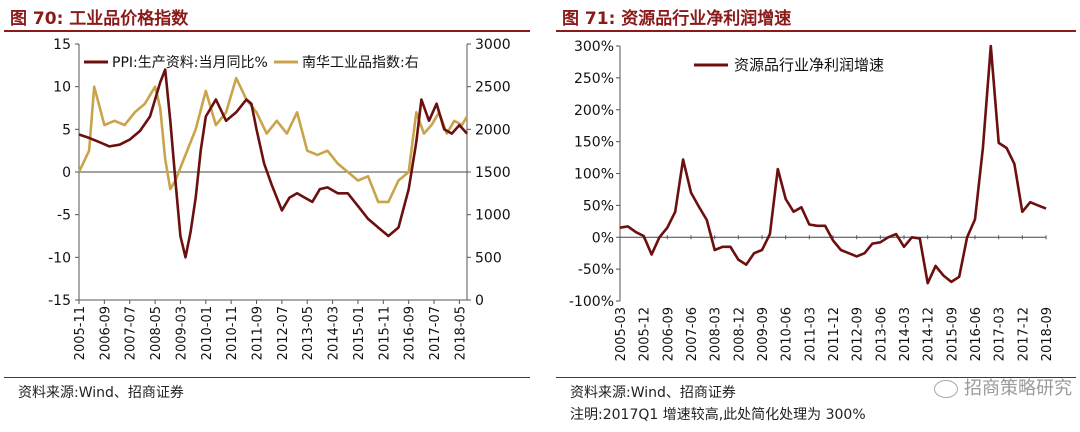 This screenshot has height=432, width=1080. What do you see at coordinates (598, 206) in the screenshot?
I see `right-y-tick-label: 50%` at bounding box center [598, 206].